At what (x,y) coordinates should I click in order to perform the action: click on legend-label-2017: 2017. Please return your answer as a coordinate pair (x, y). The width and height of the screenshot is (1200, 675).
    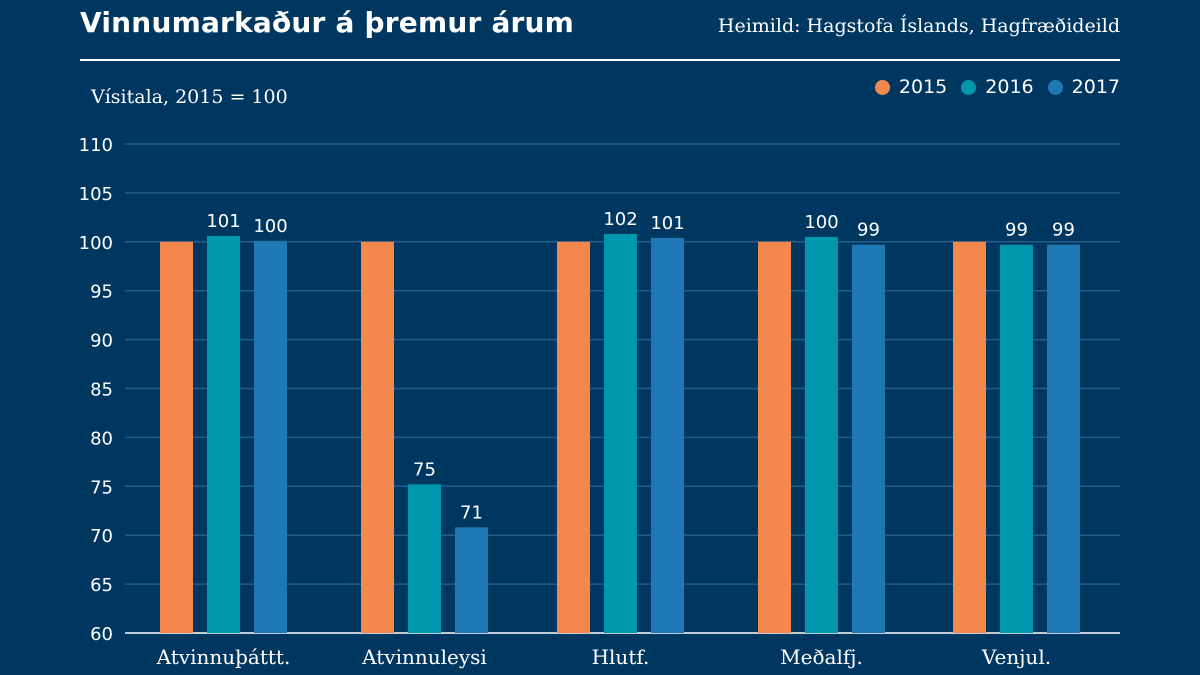
    Looking at the image, I should click on (1095, 87).